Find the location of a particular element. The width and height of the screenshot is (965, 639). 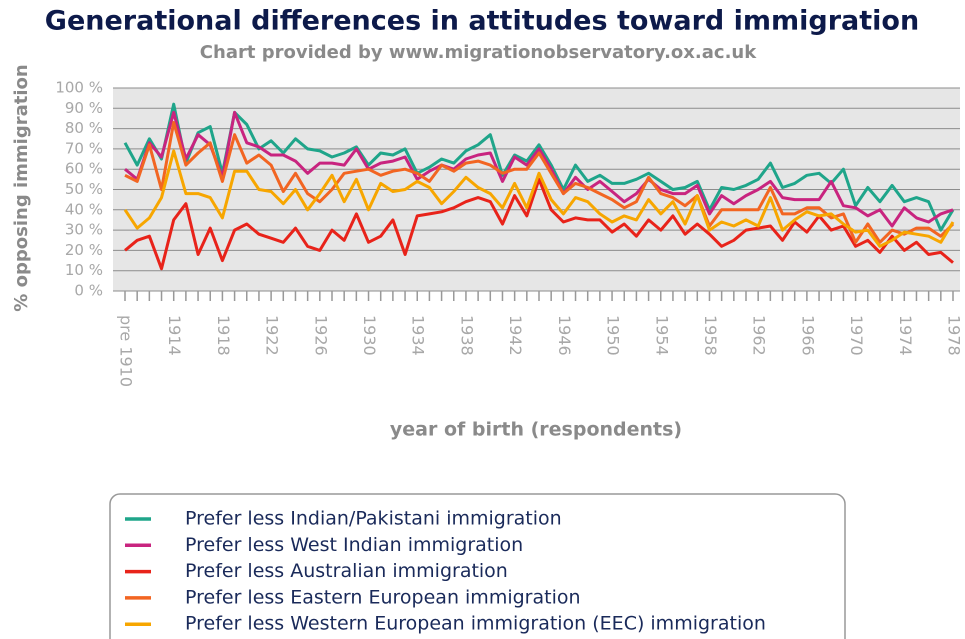

y-tick-label: 40 % is located at coordinates (84, 209).